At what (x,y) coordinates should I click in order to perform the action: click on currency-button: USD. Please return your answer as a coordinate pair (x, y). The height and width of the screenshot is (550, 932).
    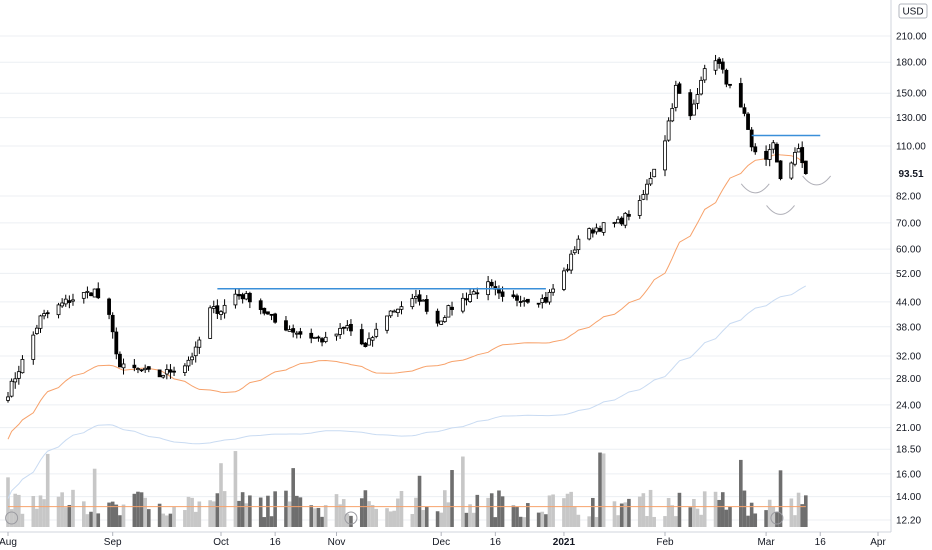
    Looking at the image, I should click on (913, 11).